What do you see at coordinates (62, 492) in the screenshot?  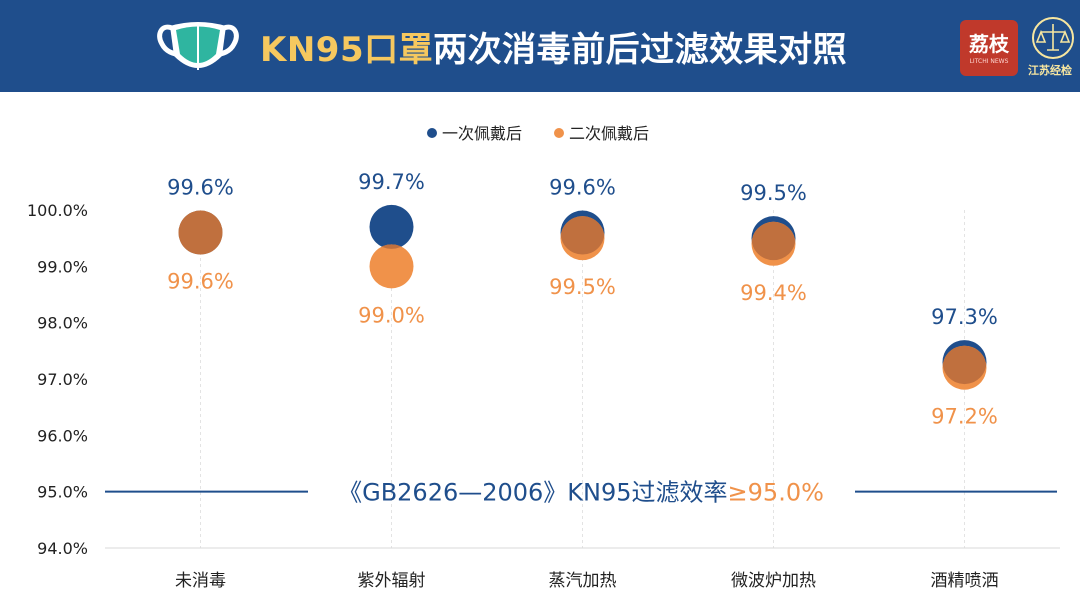 I see `y-tick-label: 95.0%` at bounding box center [62, 492].